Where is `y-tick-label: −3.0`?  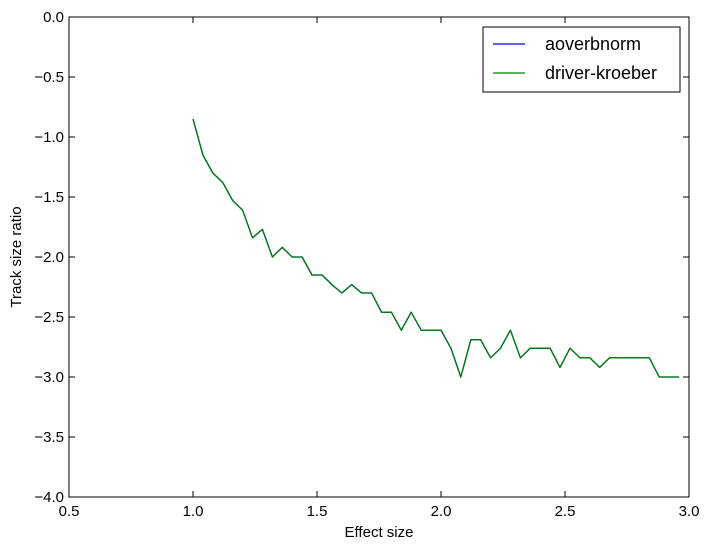
y-tick-label: −3.0 is located at coordinates (49, 377).